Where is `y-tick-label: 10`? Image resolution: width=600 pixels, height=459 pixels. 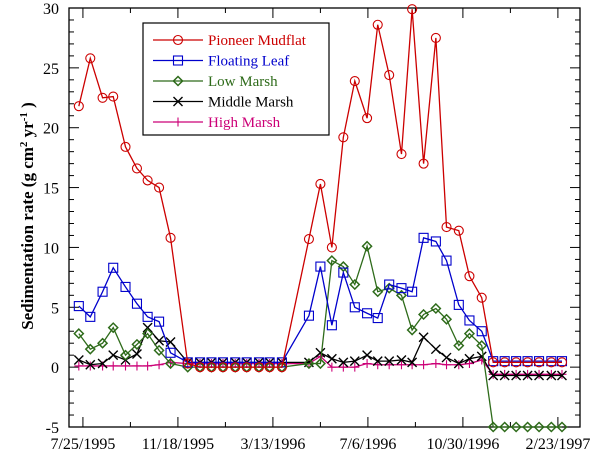
y-tick-label: 10 is located at coordinates (51, 248).